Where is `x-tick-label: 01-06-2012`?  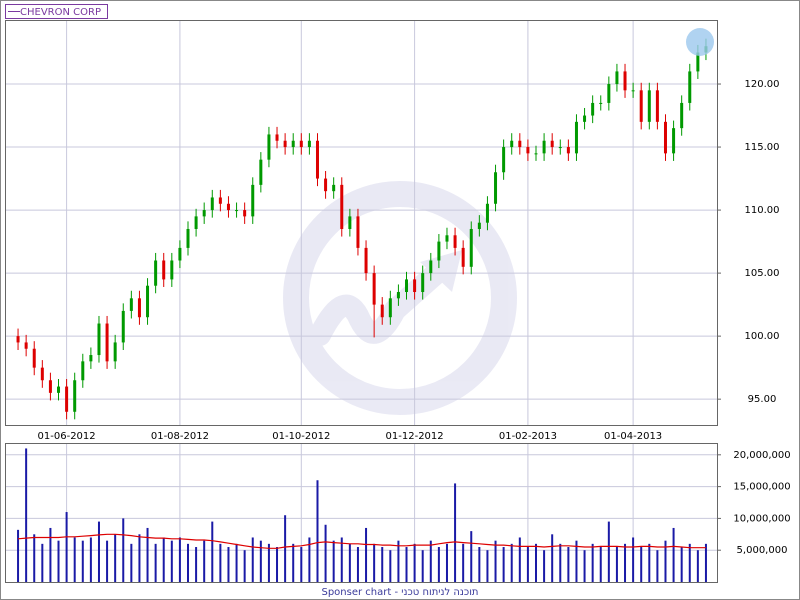 x-tick-label: 01-06-2012 is located at coordinates (67, 436).